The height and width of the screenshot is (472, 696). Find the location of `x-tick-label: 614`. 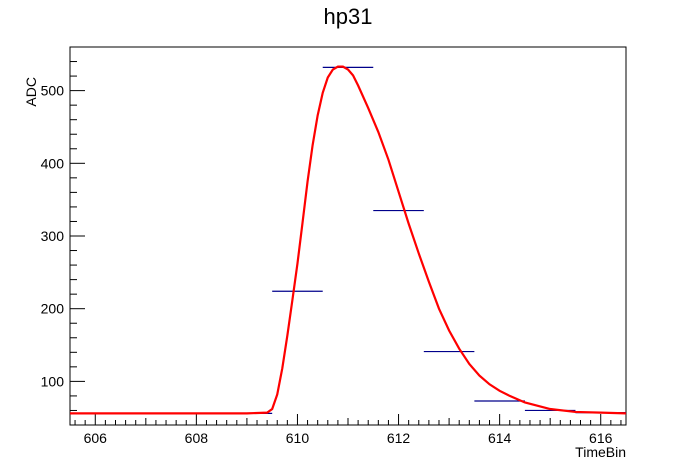

x-tick-label: 614 is located at coordinates (500, 438).